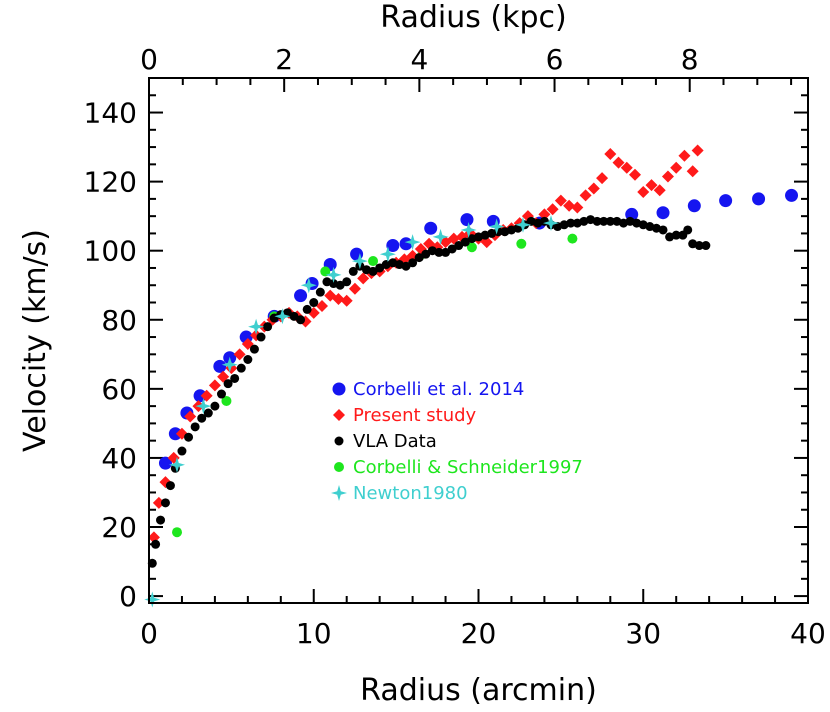  What do you see at coordinates (478, 690) in the screenshot?
I see `x-axis-label: Radius (arcmin)` at bounding box center [478, 690].